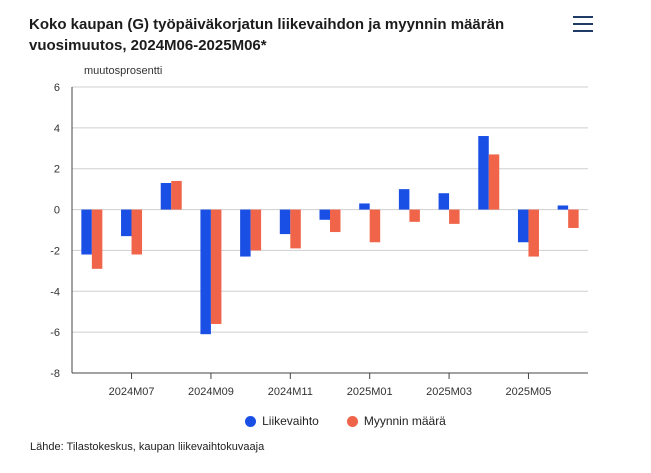 The image size is (651, 473). Describe the element at coordinates (57, 88) in the screenshot. I see `y-tick-label: 6` at that location.